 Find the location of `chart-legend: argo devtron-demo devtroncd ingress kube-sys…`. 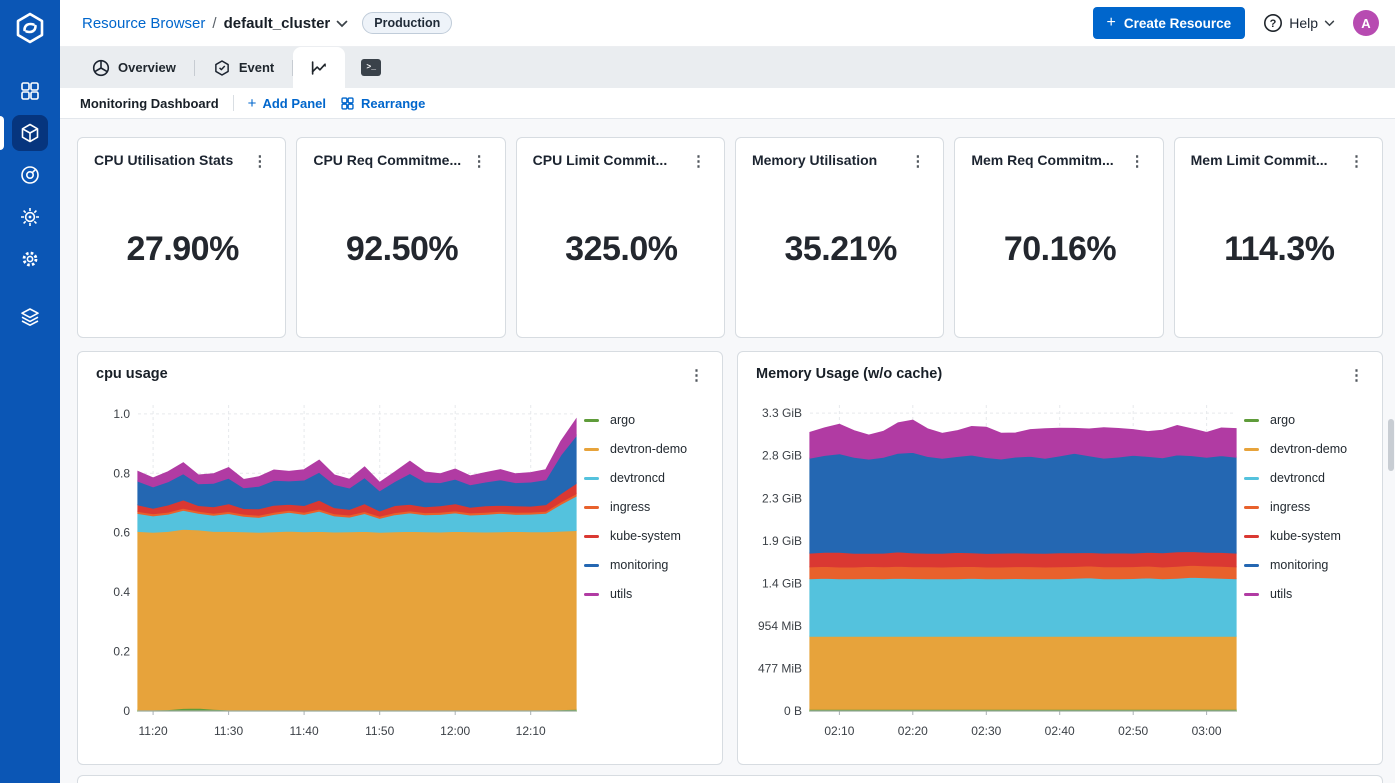

chart-legend: argo devtron-demo devtroncd ingress kube-sys… is located at coordinates (1310, 577).